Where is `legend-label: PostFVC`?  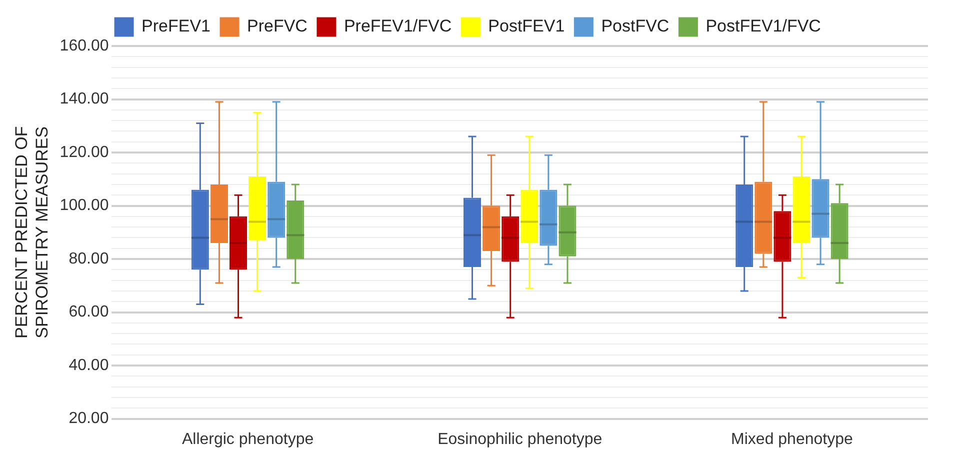
legend-label: PostFVC is located at coordinates (635, 26).